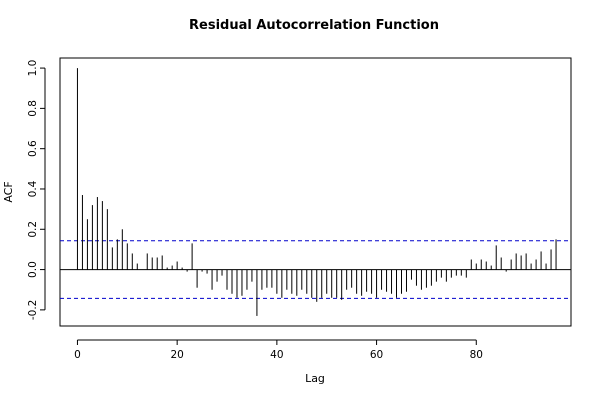  What do you see at coordinates (8, 191) in the screenshot?
I see `y-axis-label: ACF` at bounding box center [8, 191].